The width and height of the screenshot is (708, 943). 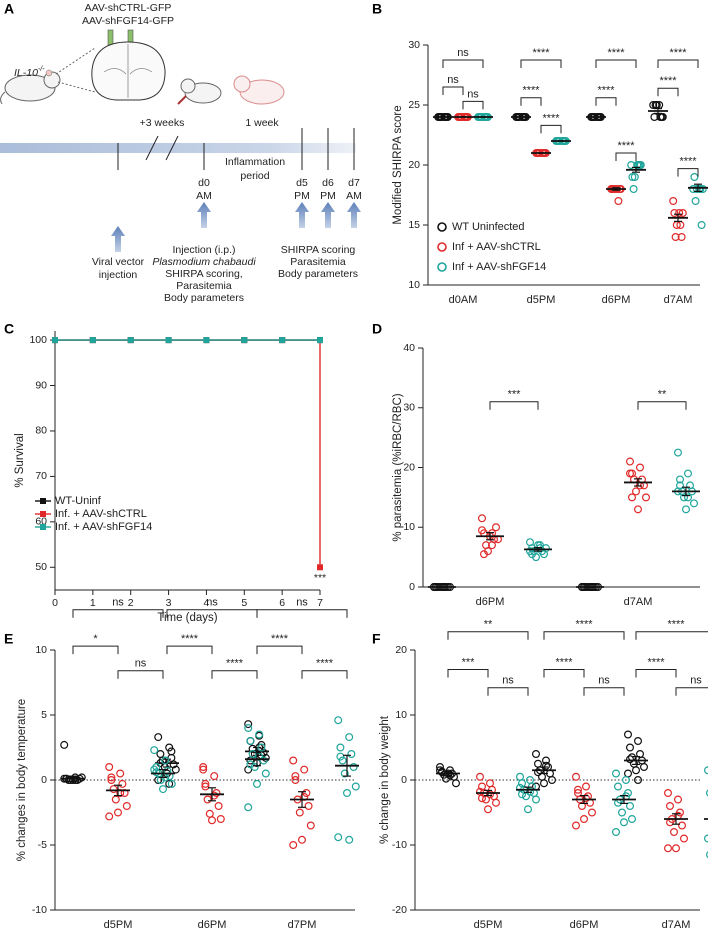 I want to click on strain-genotype: -/-, so click(x=41, y=69).